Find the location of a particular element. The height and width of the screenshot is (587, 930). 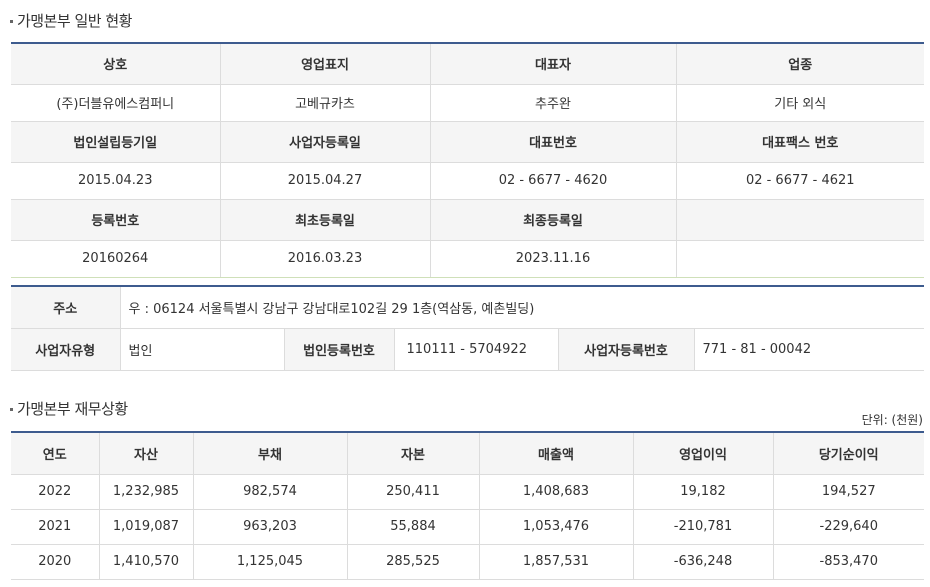

general-header-cell: 최종등록일 is located at coordinates (553, 219).